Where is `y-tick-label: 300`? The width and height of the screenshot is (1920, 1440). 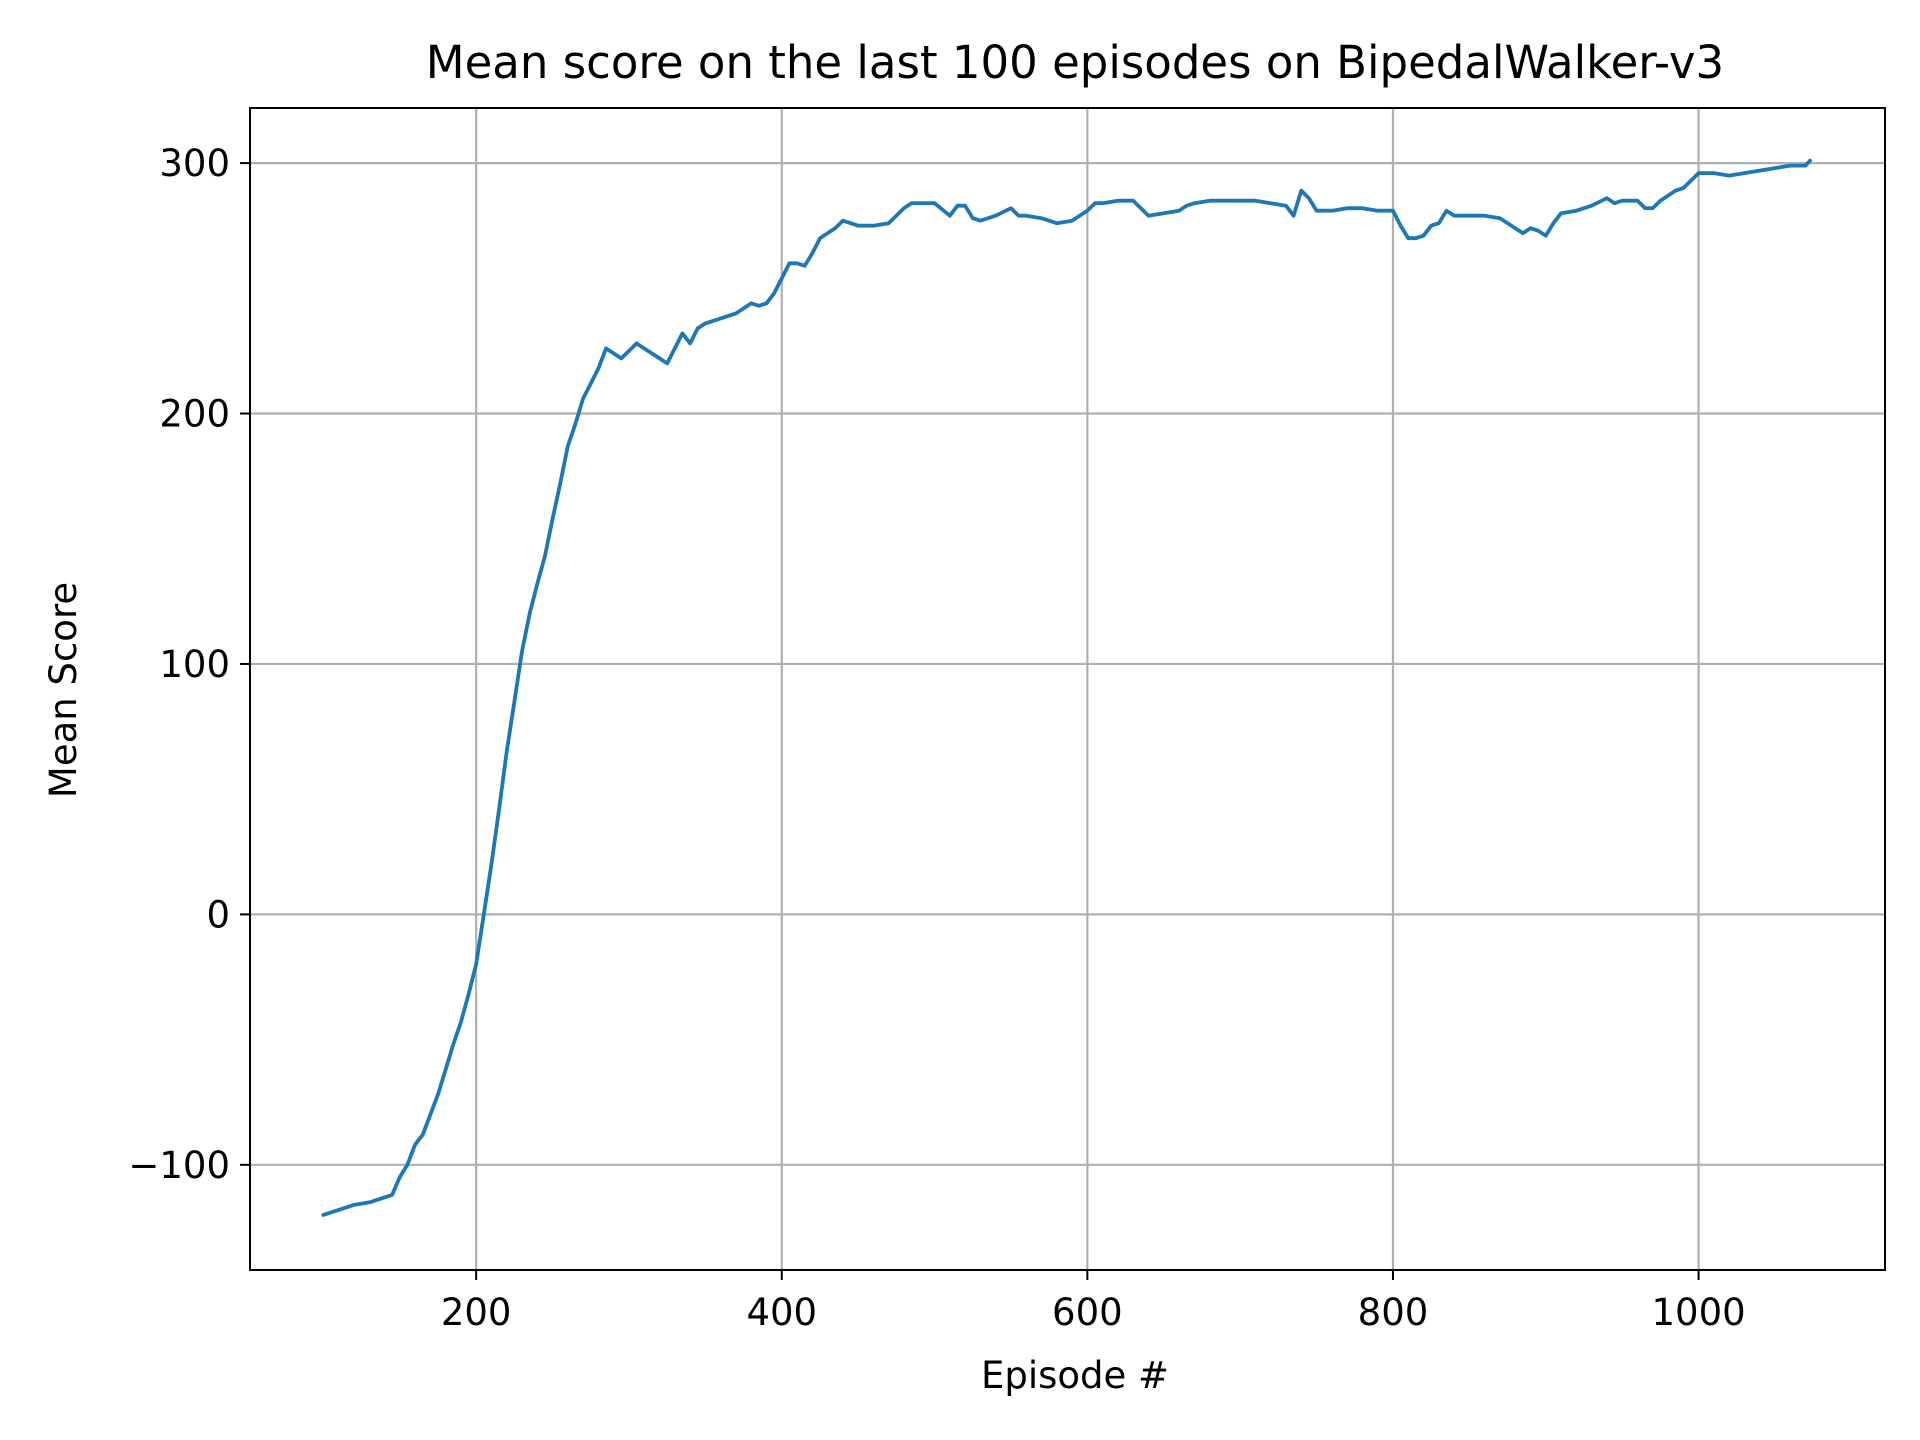
y-tick-label: 300 is located at coordinates (194, 163).